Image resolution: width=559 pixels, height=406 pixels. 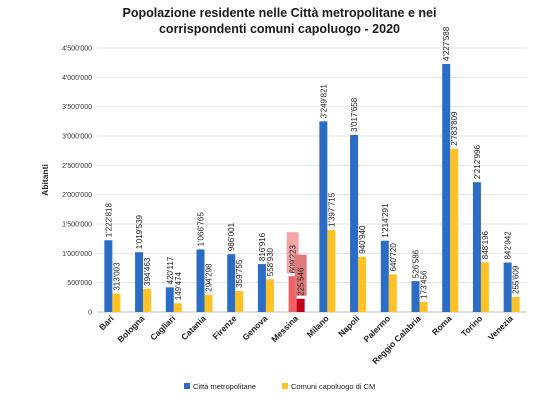 What do you see at coordinates (77, 78) in the screenshot?
I see `y-tick-label: 4'000'000` at bounding box center [77, 78].